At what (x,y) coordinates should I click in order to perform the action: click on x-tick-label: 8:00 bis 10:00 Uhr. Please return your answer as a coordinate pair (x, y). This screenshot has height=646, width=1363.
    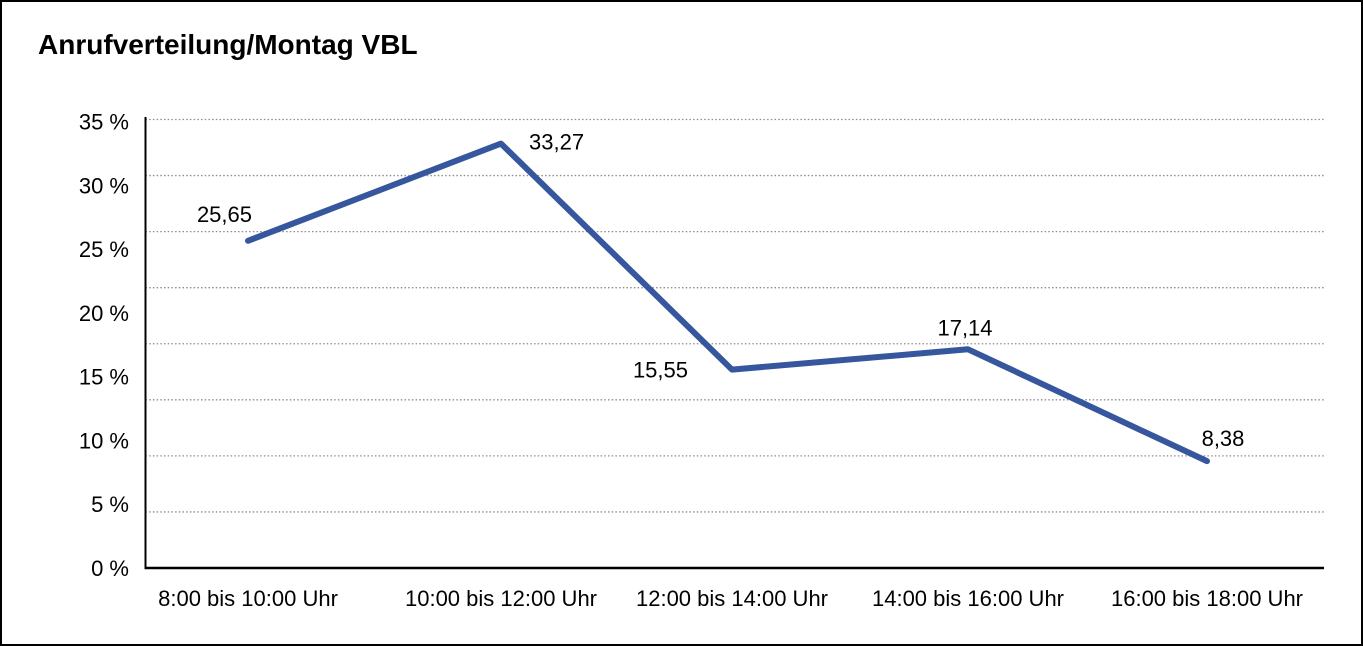
    Looking at the image, I should click on (248, 598).